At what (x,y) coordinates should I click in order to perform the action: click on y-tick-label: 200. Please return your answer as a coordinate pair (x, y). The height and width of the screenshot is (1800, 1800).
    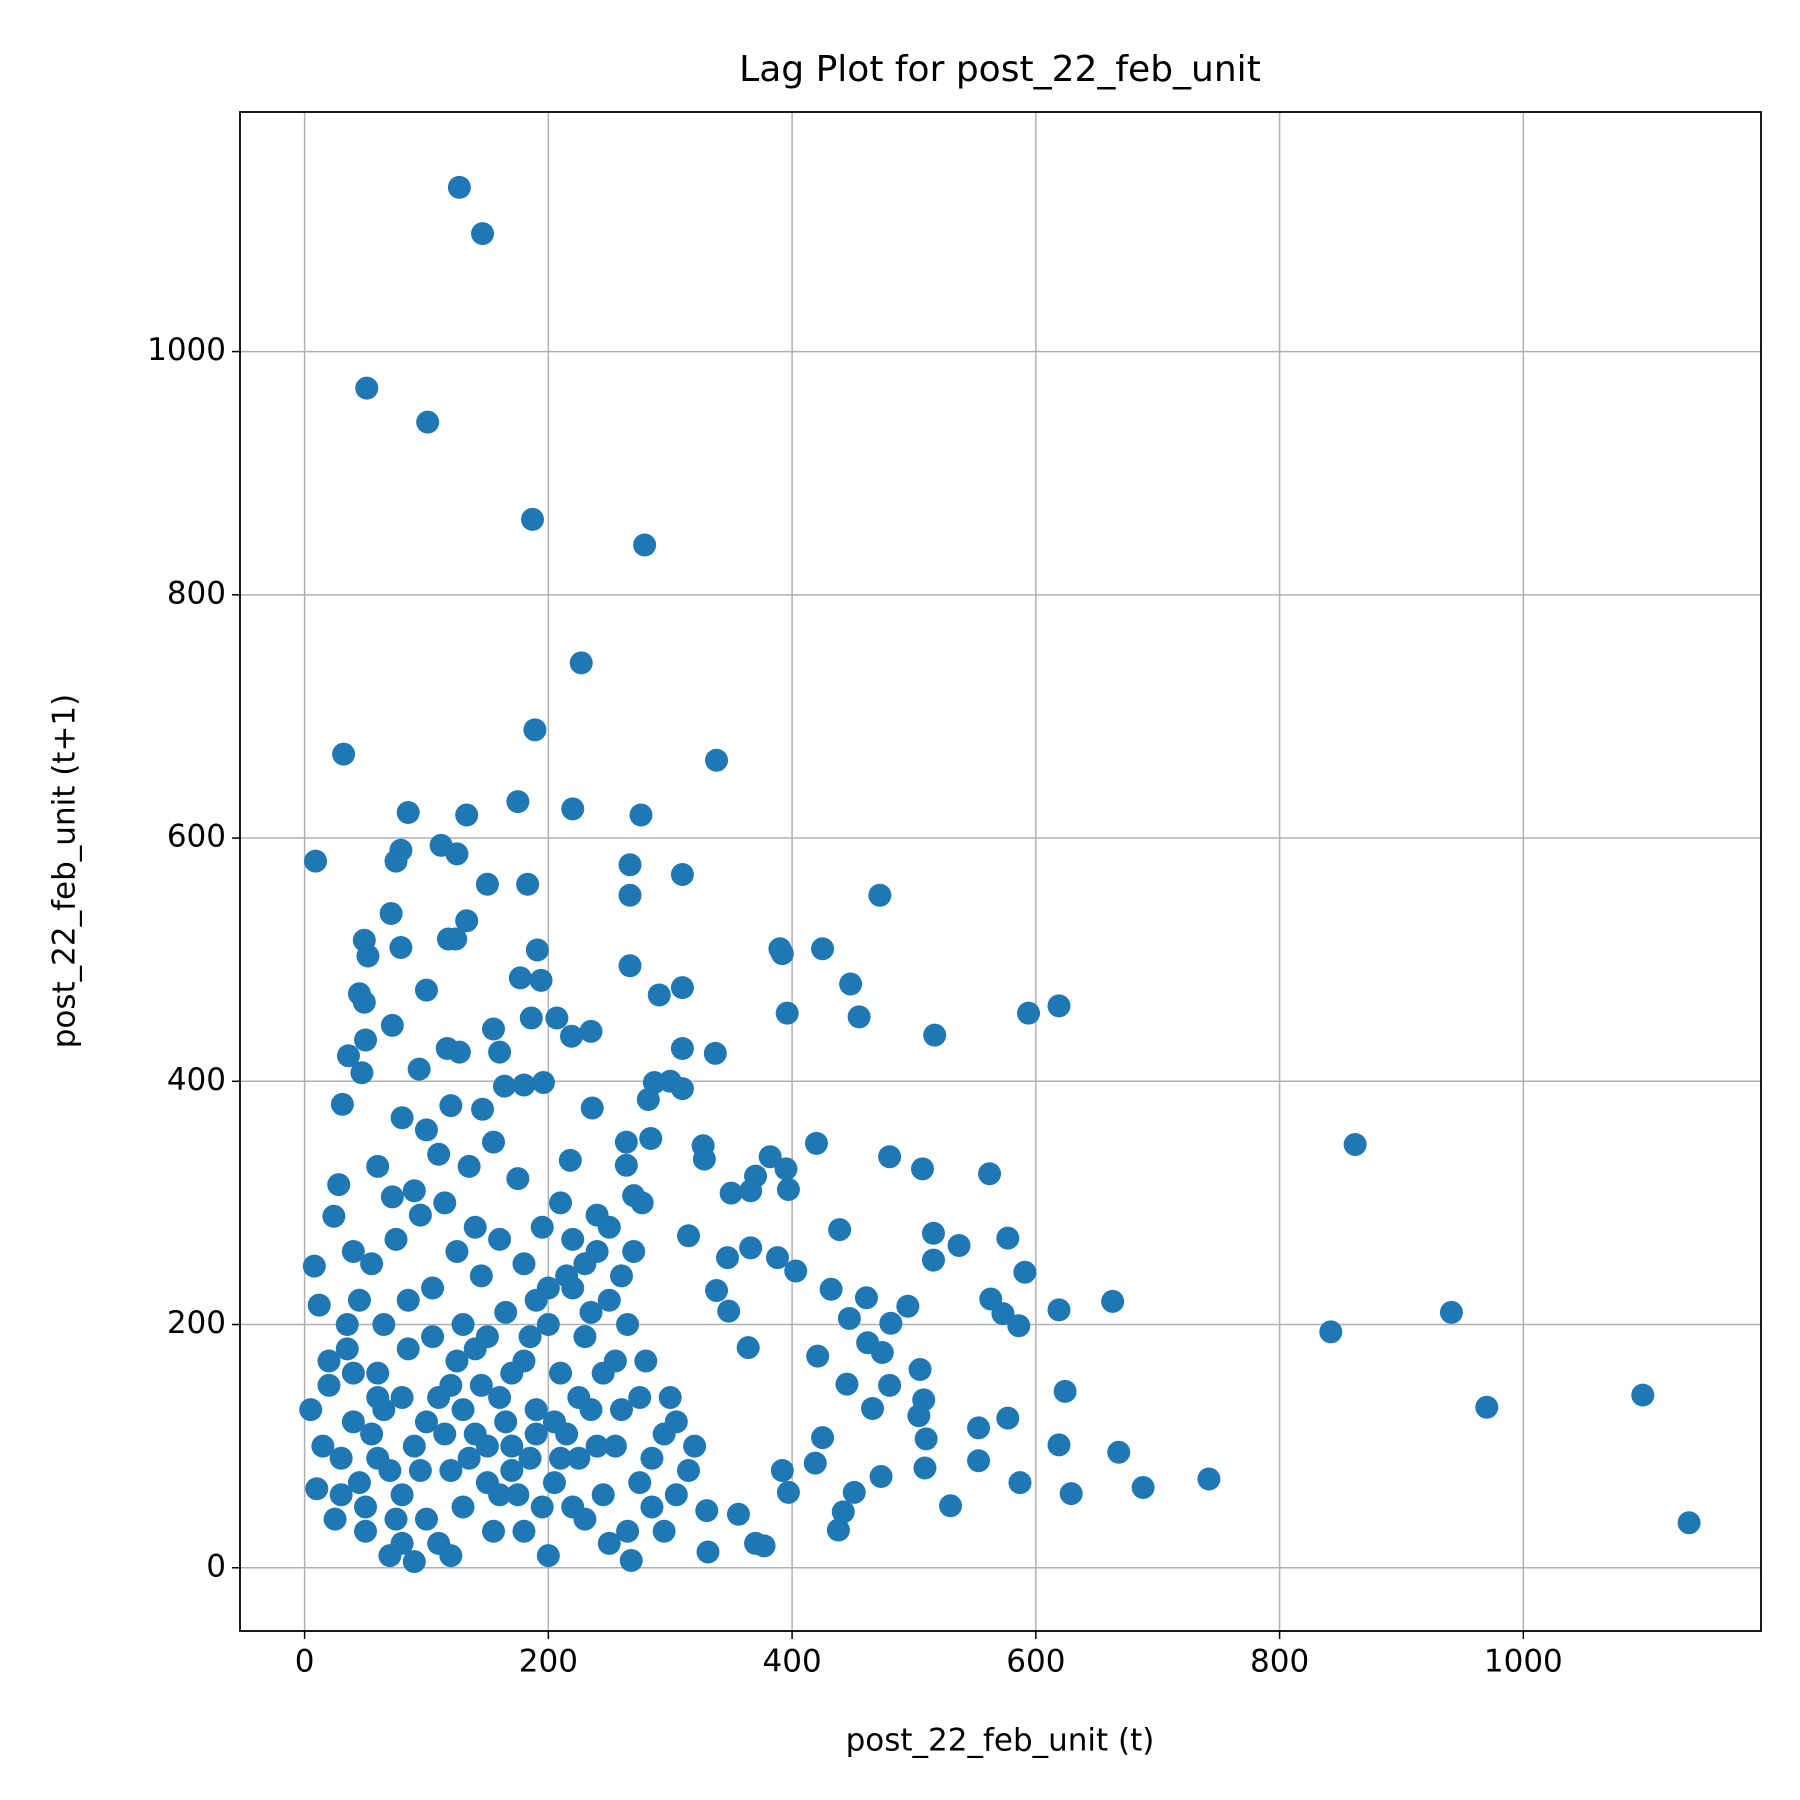
    Looking at the image, I should click on (196, 1323).